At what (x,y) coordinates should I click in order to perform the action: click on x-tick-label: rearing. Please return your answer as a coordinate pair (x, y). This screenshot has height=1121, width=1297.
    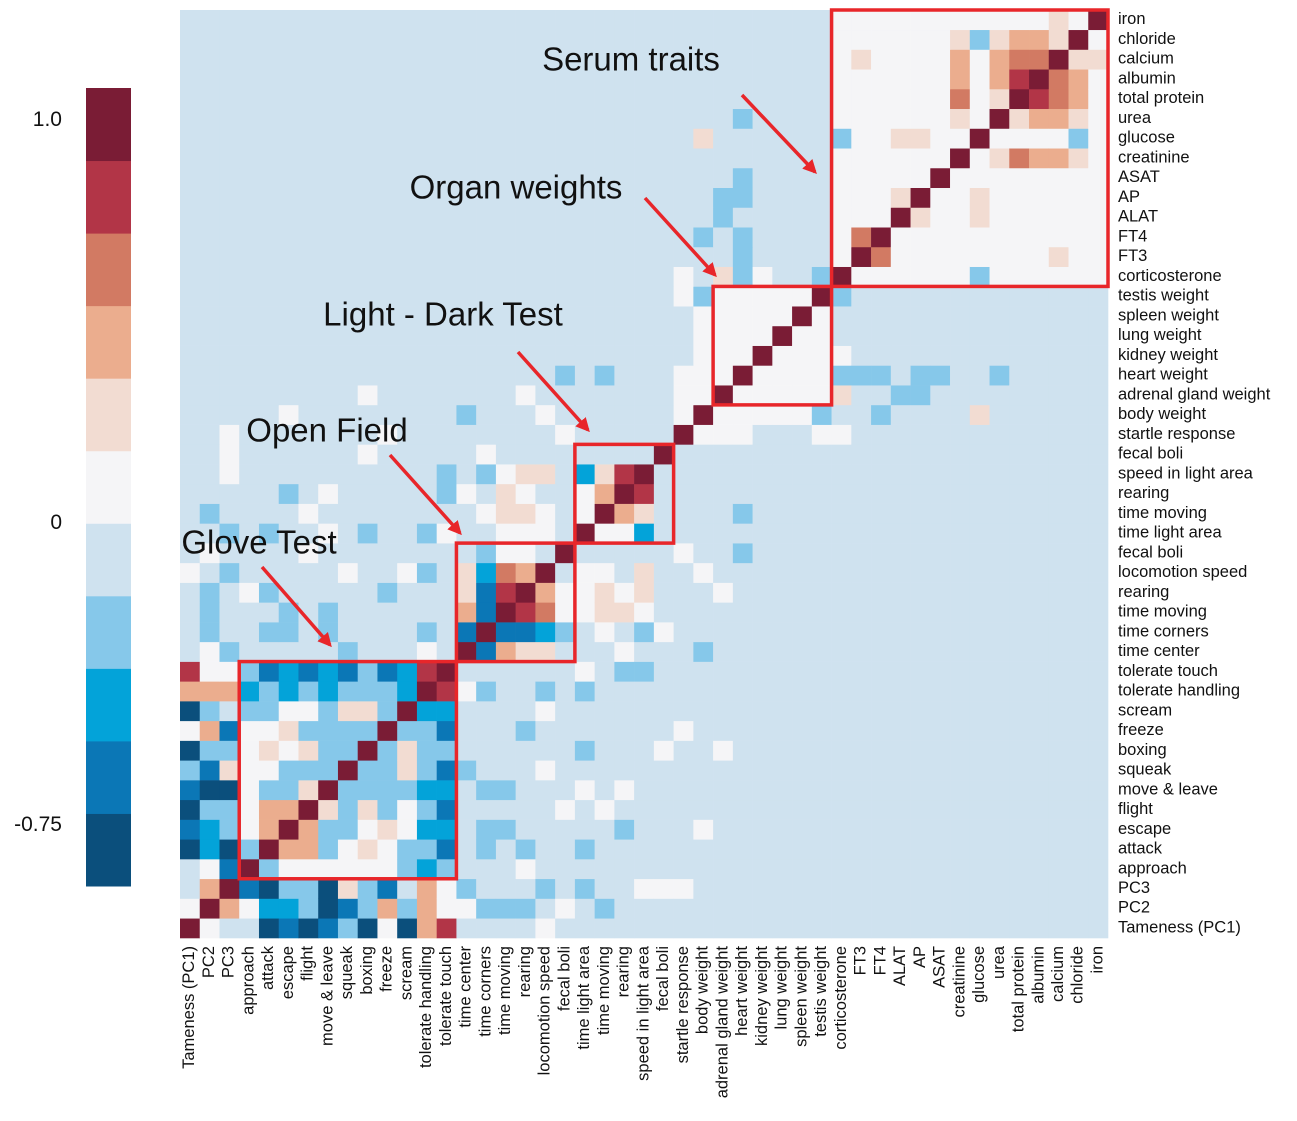
    Looking at the image, I should click on (525, 971).